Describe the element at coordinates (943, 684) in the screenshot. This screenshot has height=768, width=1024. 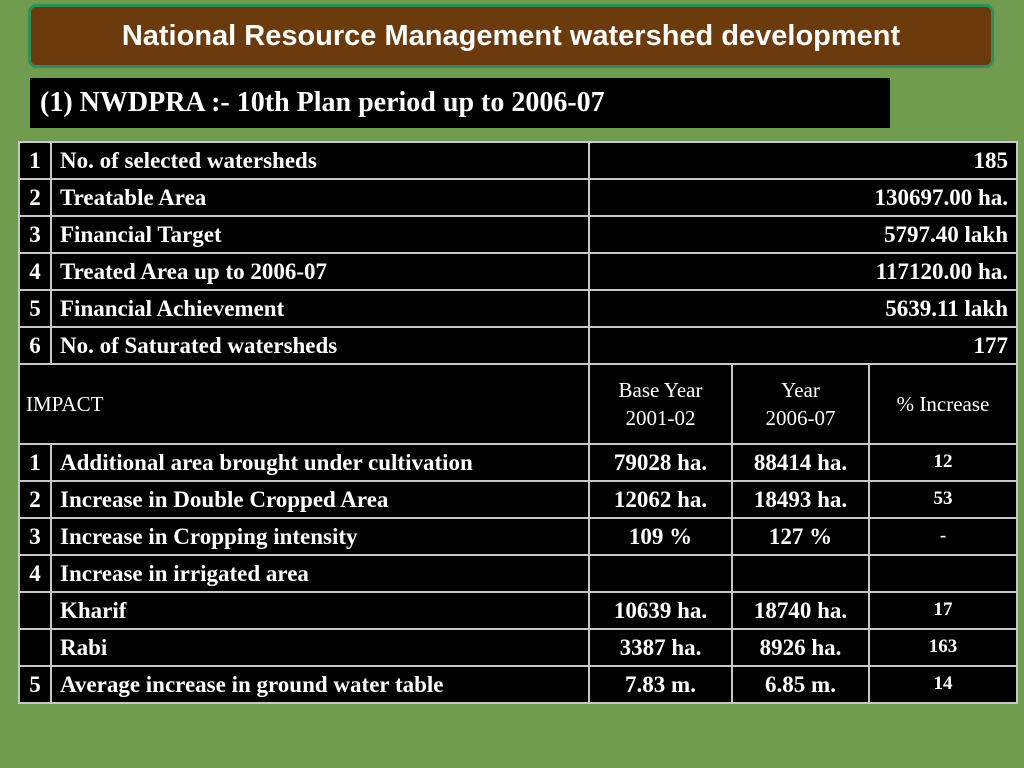
I see `increase-value: 14` at that location.